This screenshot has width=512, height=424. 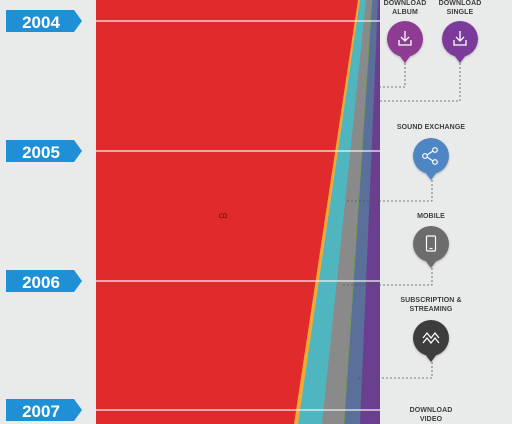 I want to click on year-tags: 2004 2005 2006 2007, so click(x=44, y=215).